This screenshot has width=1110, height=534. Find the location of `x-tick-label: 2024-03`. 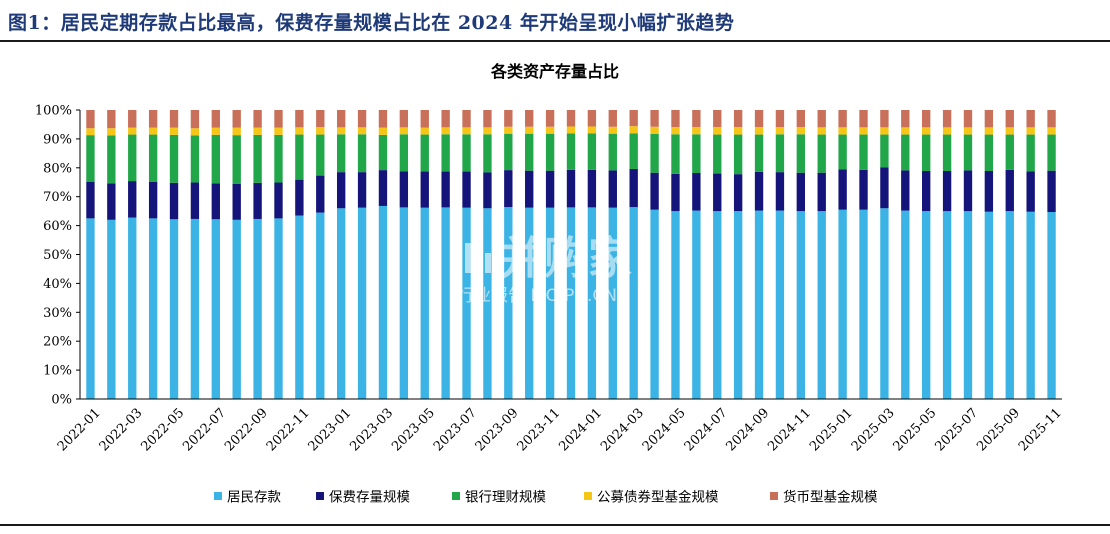

x-tick-label: 2024-03 is located at coordinates (622, 430).